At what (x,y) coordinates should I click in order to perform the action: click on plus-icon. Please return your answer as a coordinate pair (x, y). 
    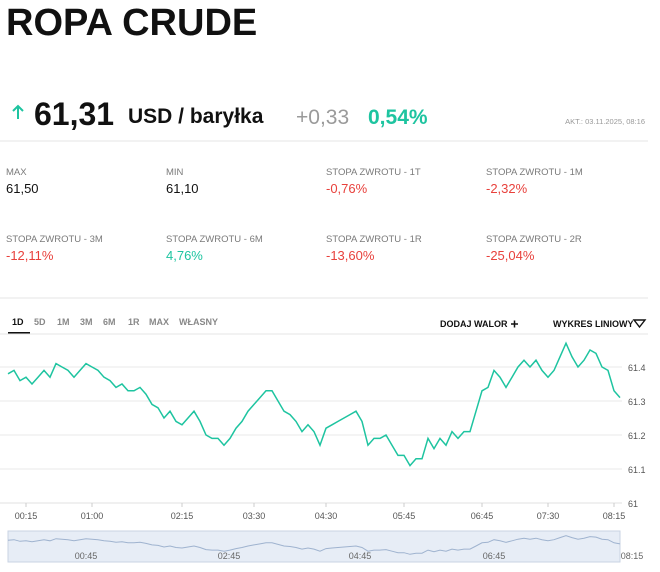
    Looking at the image, I should click on (514, 324).